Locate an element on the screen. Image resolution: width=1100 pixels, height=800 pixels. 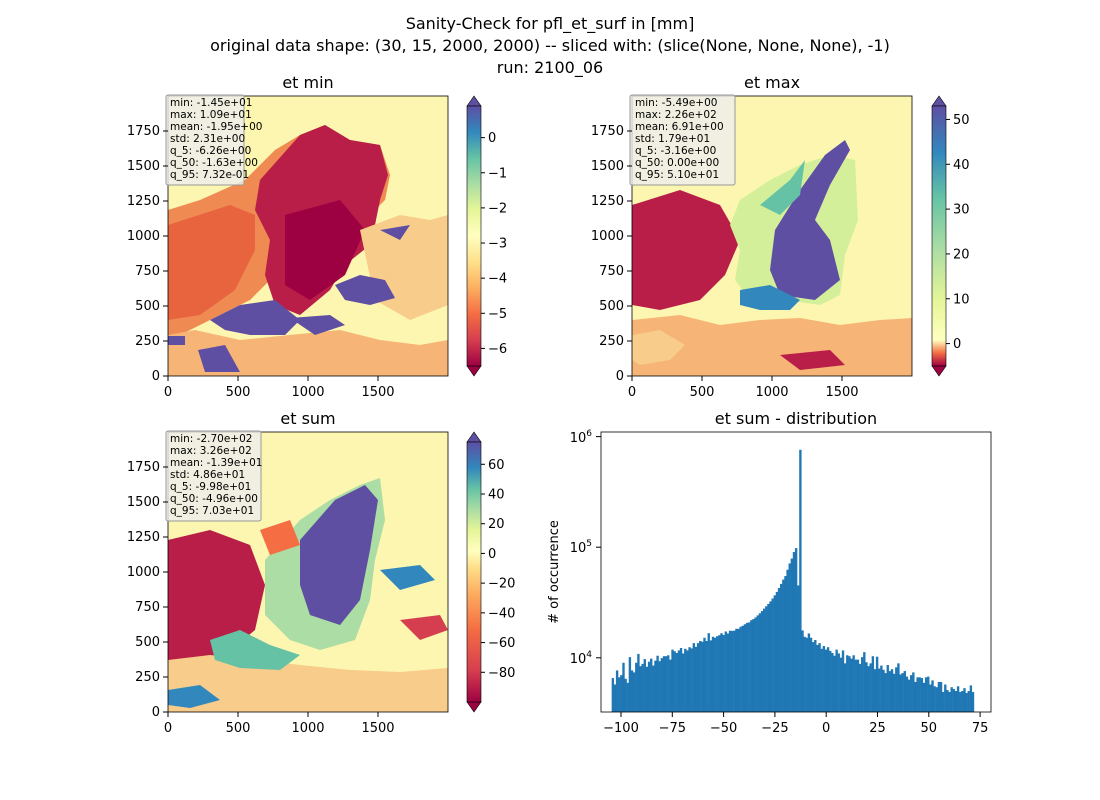
stats-line: q_5: -3.16e+00 is located at coordinates (675, 151).